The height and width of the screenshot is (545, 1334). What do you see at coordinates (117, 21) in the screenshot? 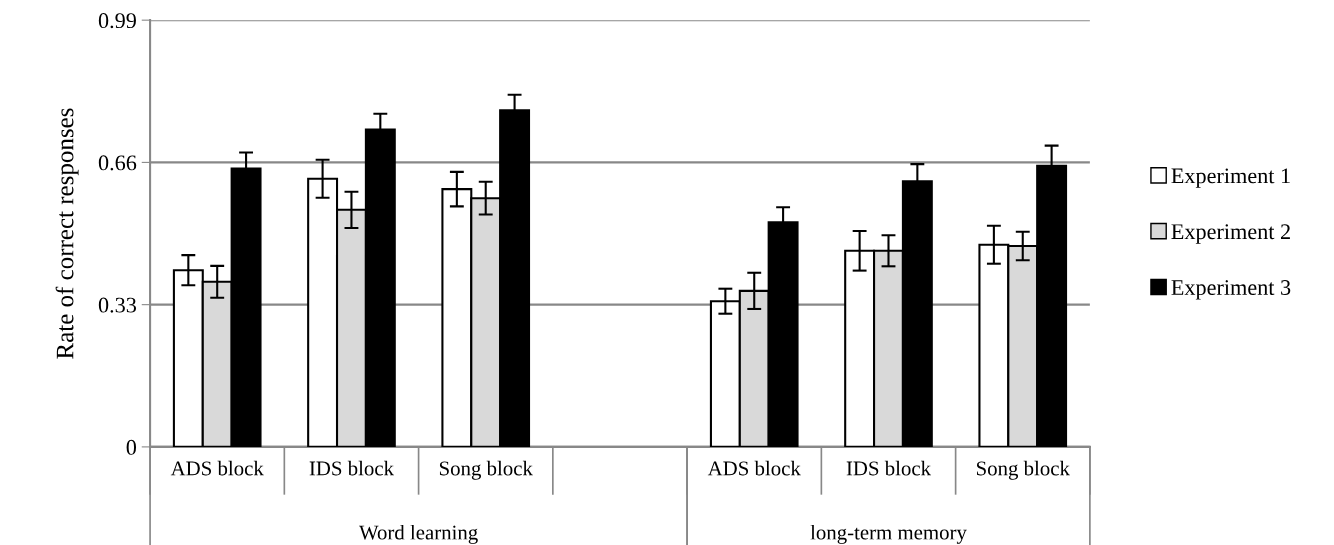
I see `y-tick-label: 0.99` at bounding box center [117, 21].